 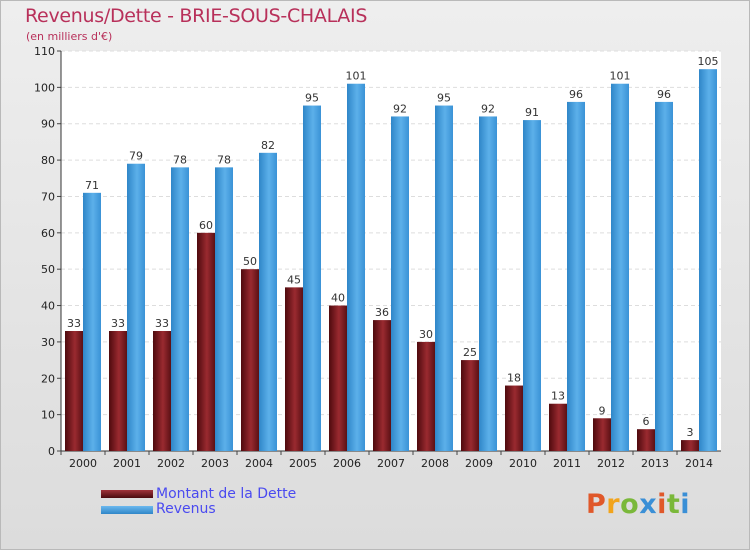 I want to click on x-tick-label: 2005, so click(x=303, y=463).